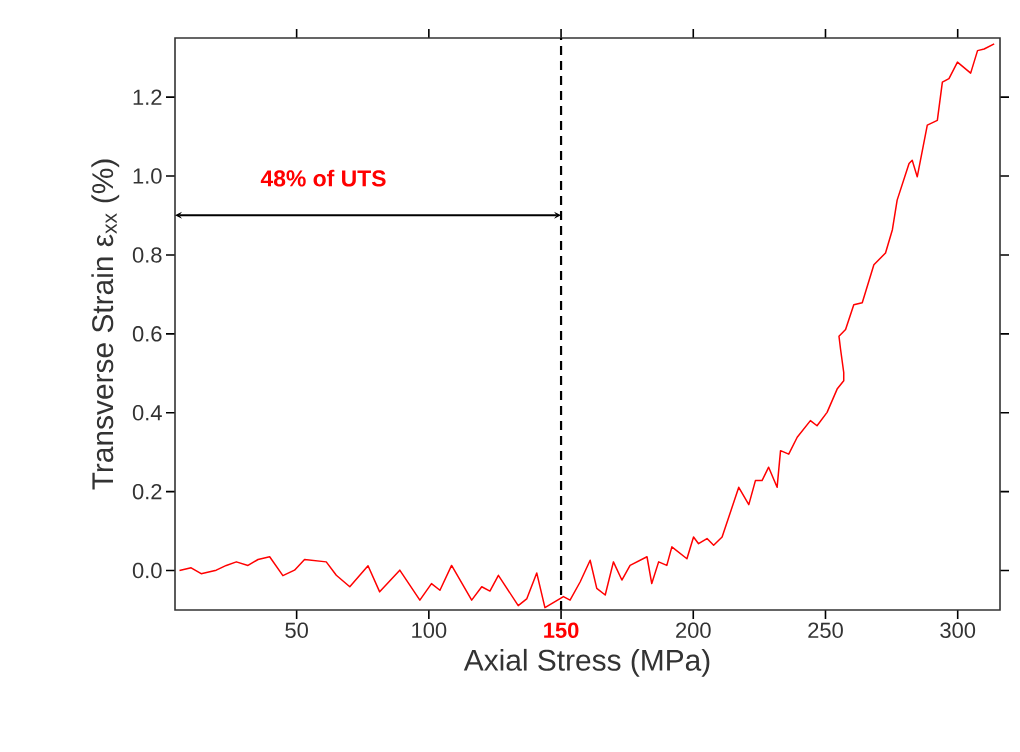 This screenshot has height=752, width=1020. Describe the element at coordinates (825, 630) in the screenshot. I see `x-tick-label: 250` at that location.